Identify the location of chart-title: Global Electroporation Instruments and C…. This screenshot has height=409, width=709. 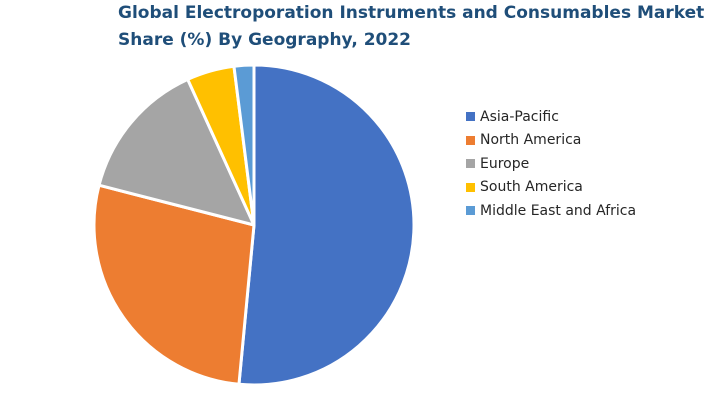
(411, 27).